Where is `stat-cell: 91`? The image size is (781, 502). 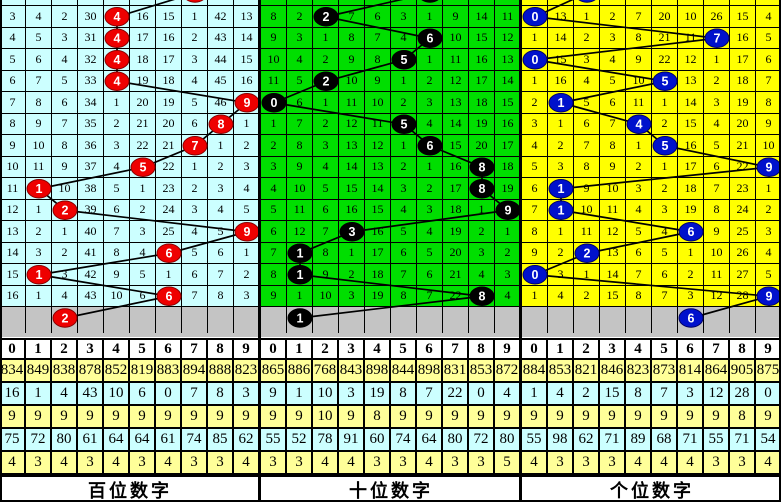
stat-cell: 91 is located at coordinates (352, 440).